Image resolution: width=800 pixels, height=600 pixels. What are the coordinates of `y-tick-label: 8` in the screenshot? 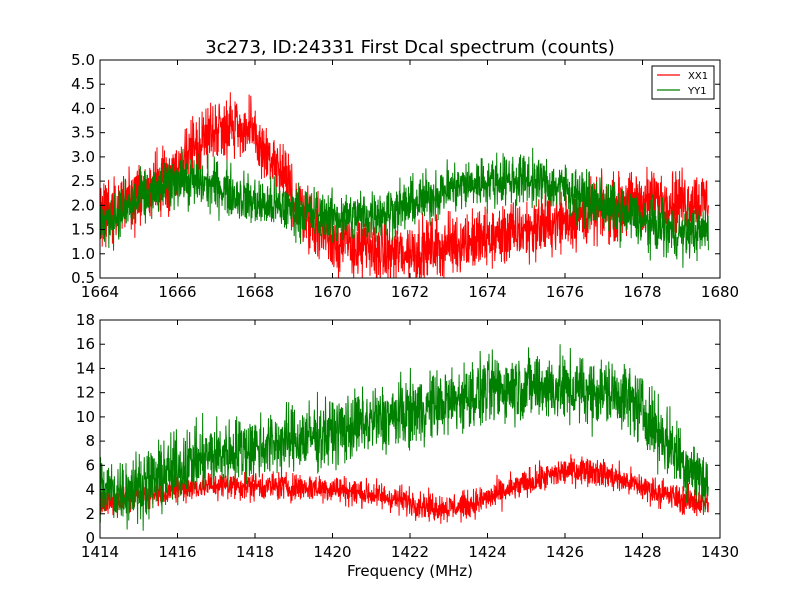 It's located at (90, 441).